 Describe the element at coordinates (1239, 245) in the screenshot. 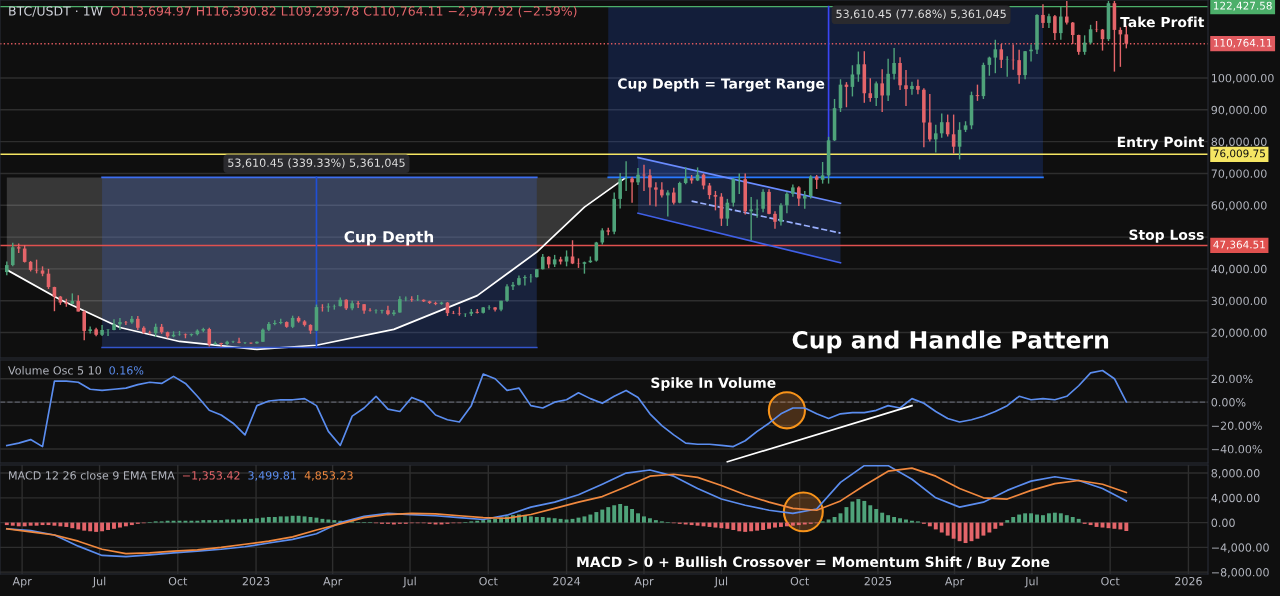

I see `ref-line-label: 47,364.51` at that location.